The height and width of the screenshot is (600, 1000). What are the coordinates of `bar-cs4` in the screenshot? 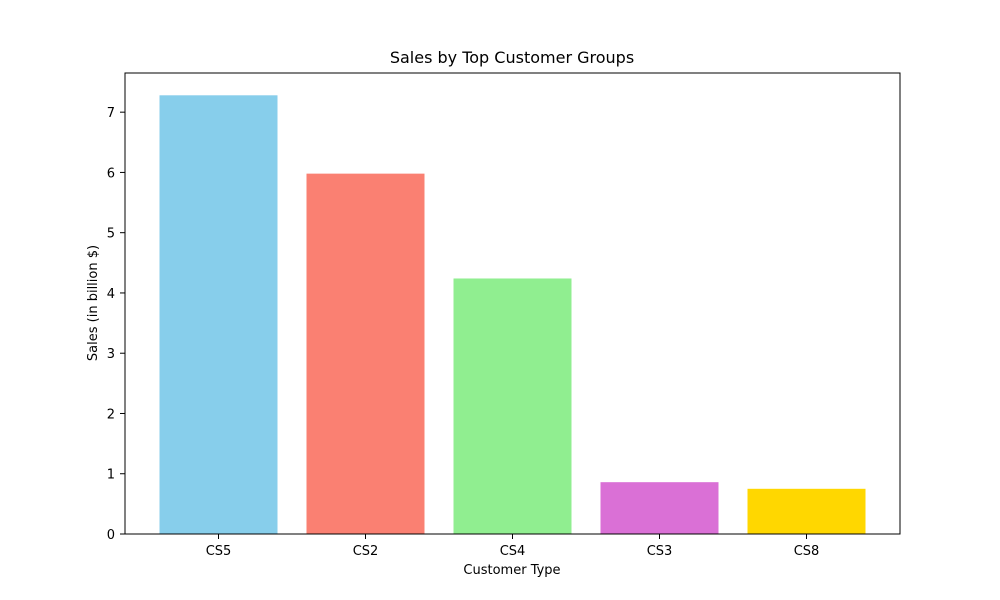 It's located at (512, 406).